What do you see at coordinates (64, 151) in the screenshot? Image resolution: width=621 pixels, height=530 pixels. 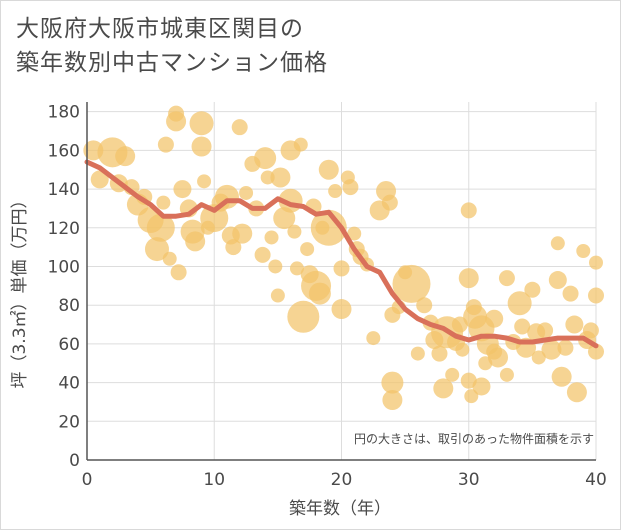 I see `y-tick-label: 160` at bounding box center [64, 151].